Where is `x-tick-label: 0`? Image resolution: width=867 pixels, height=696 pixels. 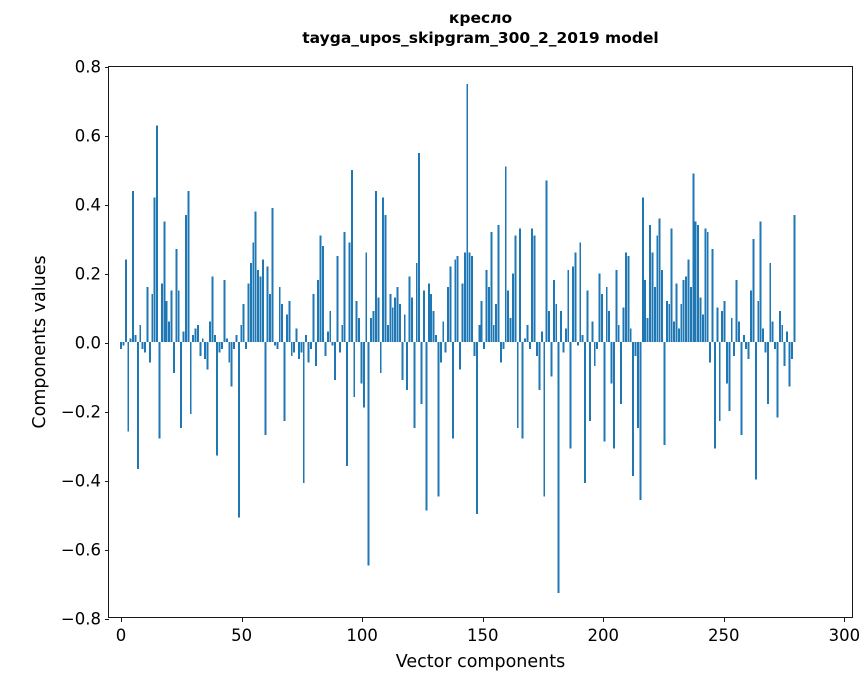
x-tick-label: 0 is located at coordinates (121, 635).